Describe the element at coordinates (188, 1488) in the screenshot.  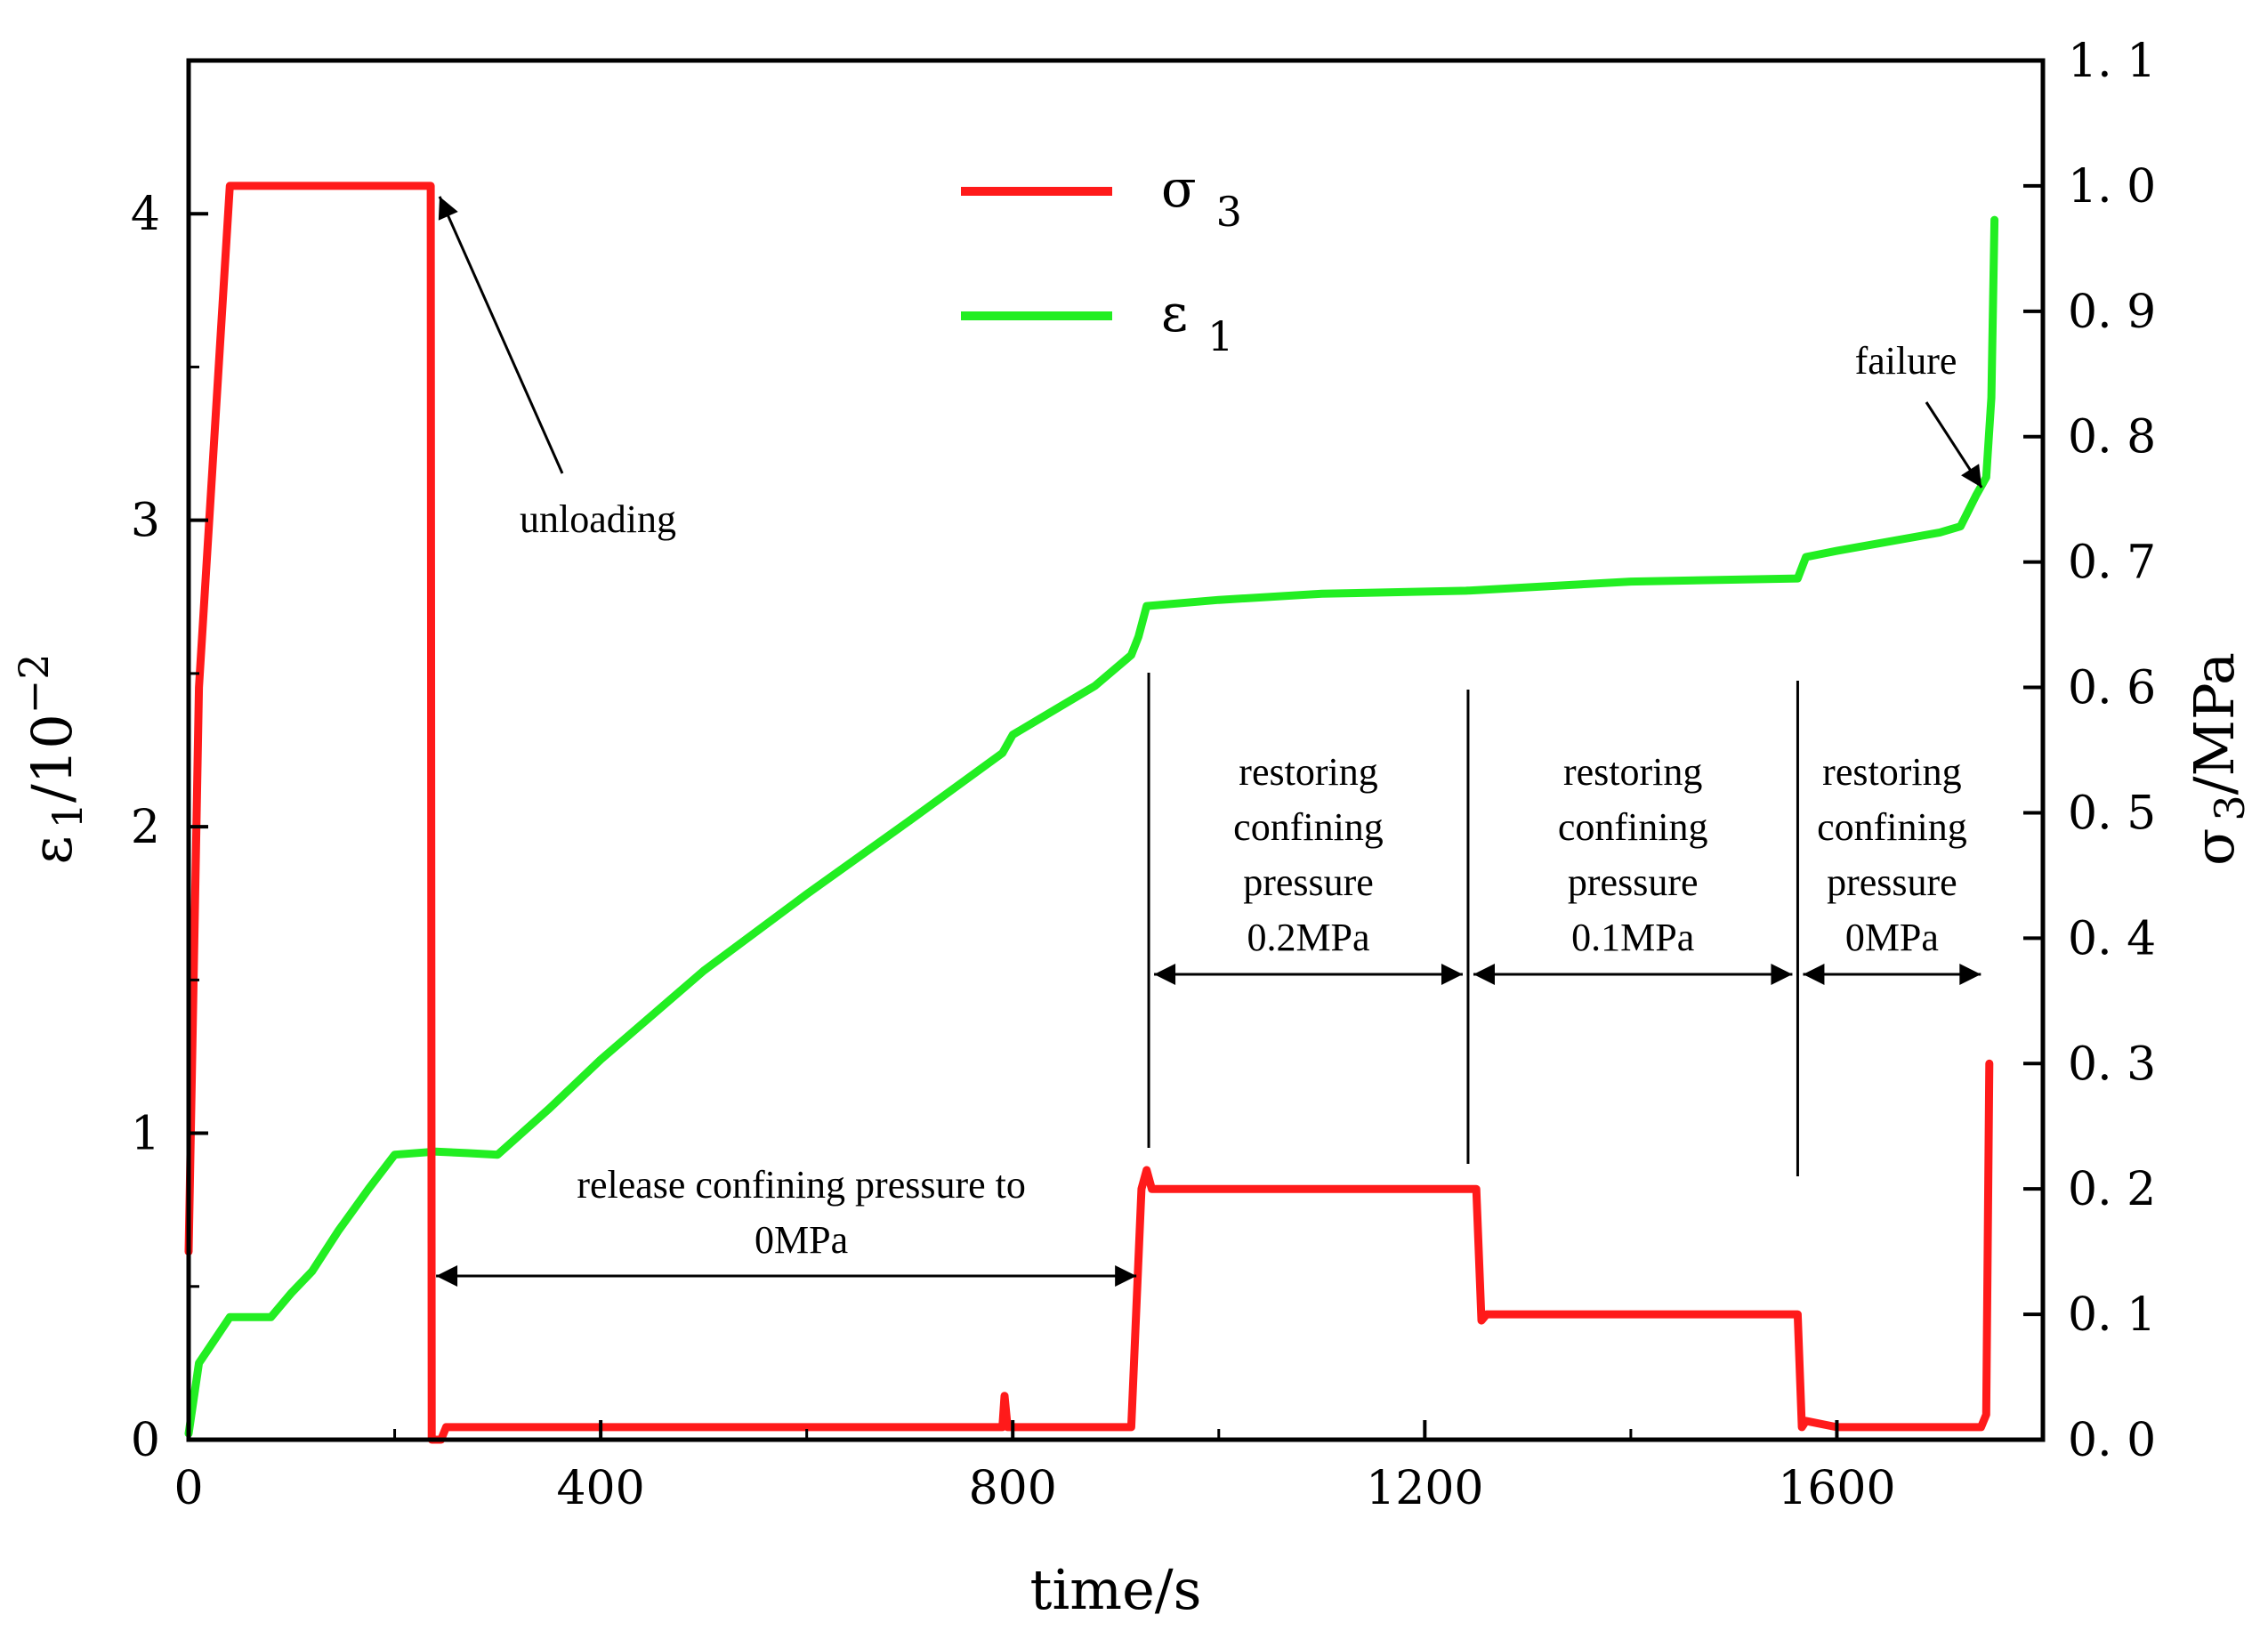
I see `x-tick-label: 0` at that location.